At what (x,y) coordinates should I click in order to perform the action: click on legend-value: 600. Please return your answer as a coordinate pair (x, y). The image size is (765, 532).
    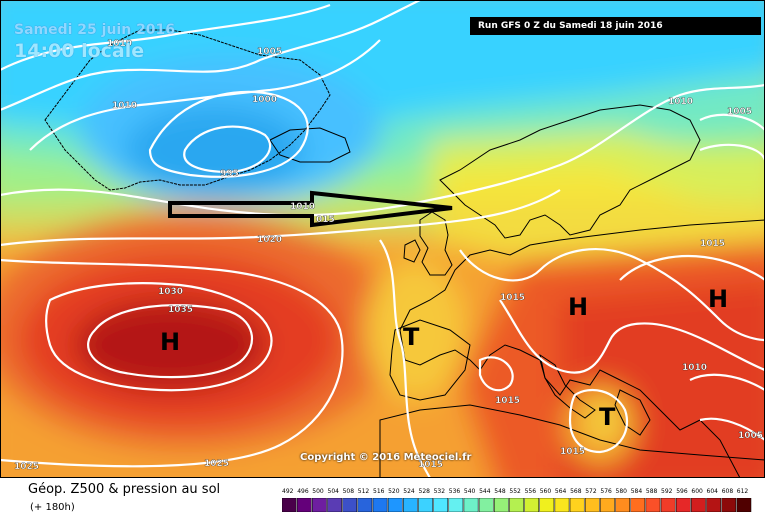
    Looking at the image, I should click on (697, 491).